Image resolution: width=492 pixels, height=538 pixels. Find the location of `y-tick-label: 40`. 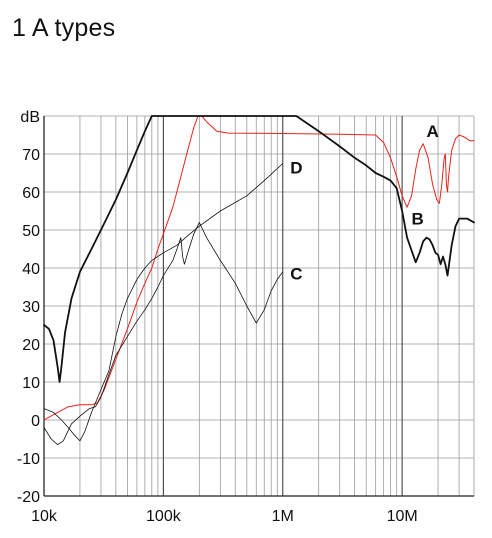

y-tick-label: 40 is located at coordinates (31, 269).